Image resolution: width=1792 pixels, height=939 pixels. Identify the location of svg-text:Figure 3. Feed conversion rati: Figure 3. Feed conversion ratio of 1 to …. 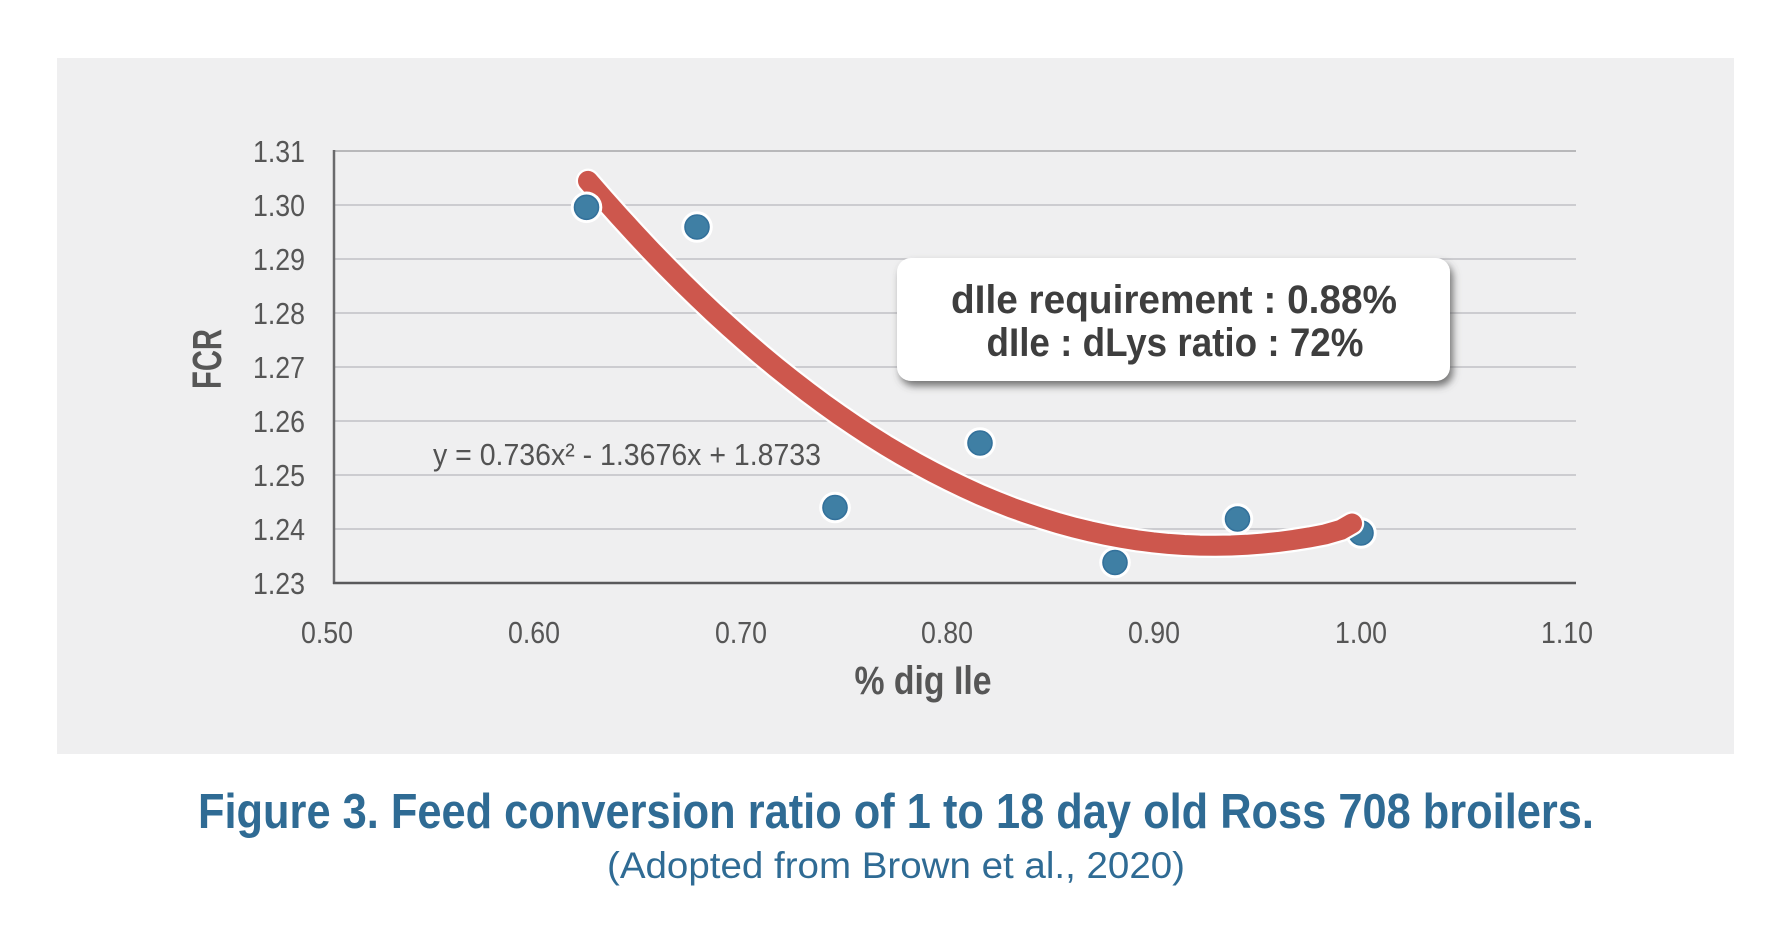
(896, 812).